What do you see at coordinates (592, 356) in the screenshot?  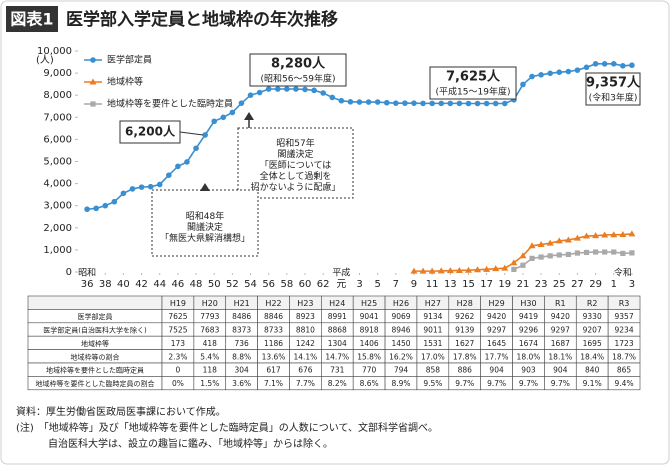 I see `table-value: 18.4%` at bounding box center [592, 356].